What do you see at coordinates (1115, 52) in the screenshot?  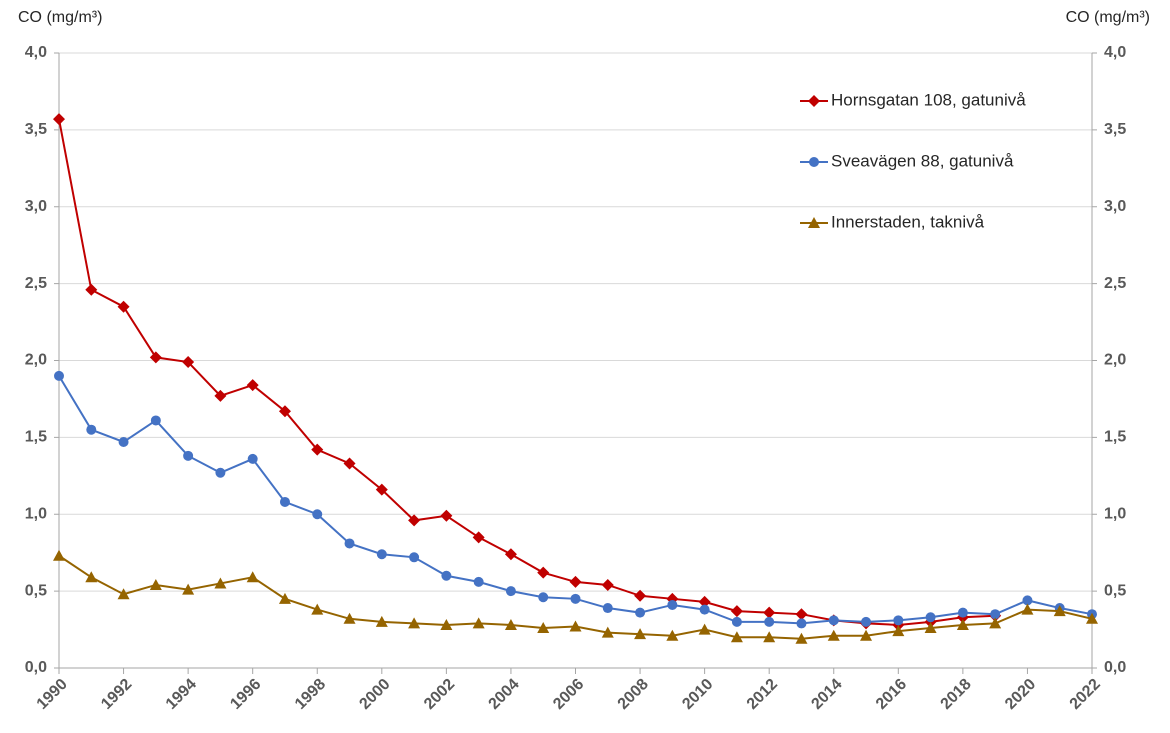 I see `y2-tick-label: 4,0` at bounding box center [1115, 52].